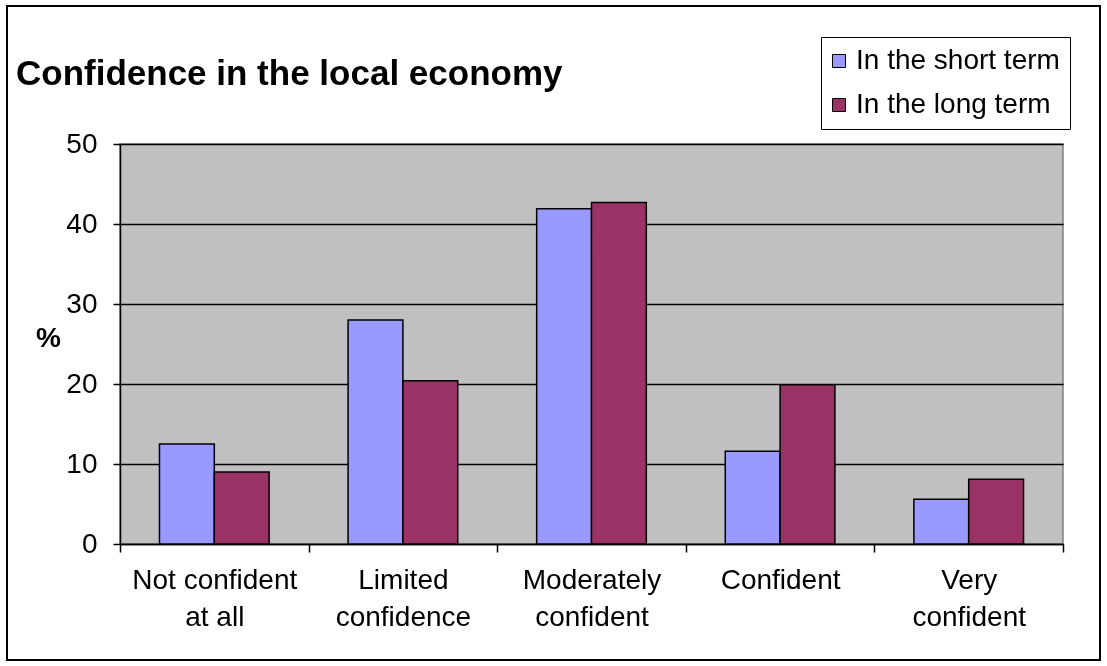 Image resolution: width=1107 pixels, height=666 pixels. I want to click on x-tick-label: Confident, so click(780, 579).